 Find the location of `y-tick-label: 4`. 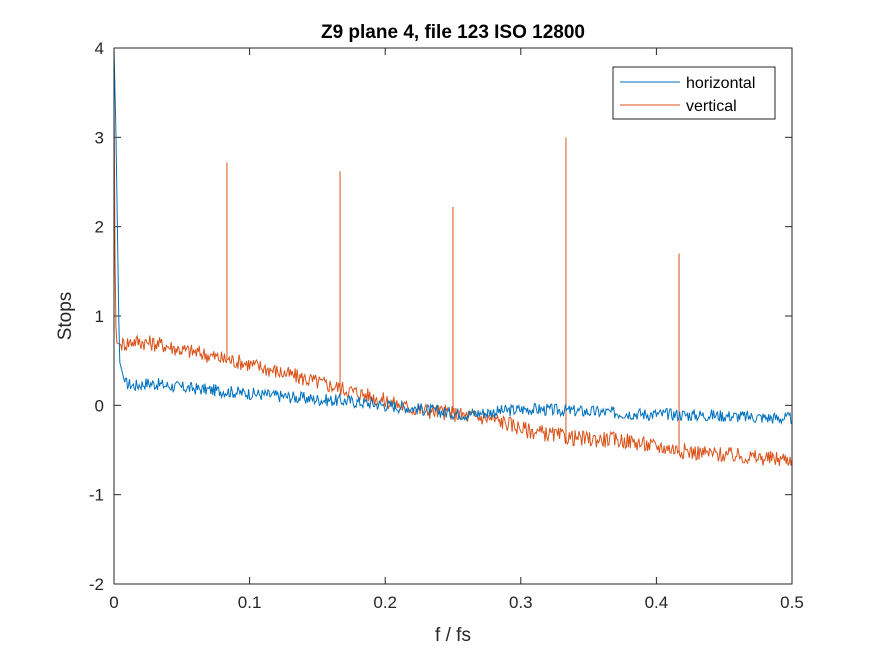

y-tick-label: 4 is located at coordinates (99, 48).